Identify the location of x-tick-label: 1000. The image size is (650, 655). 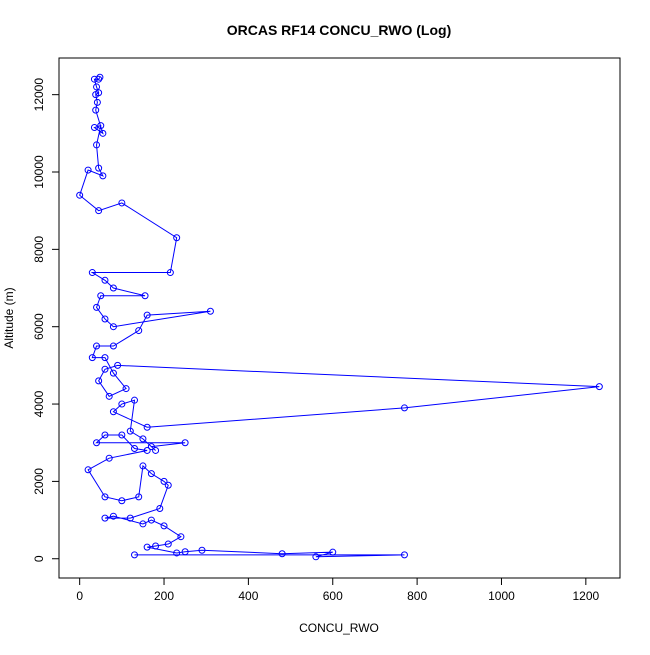
(501, 596).